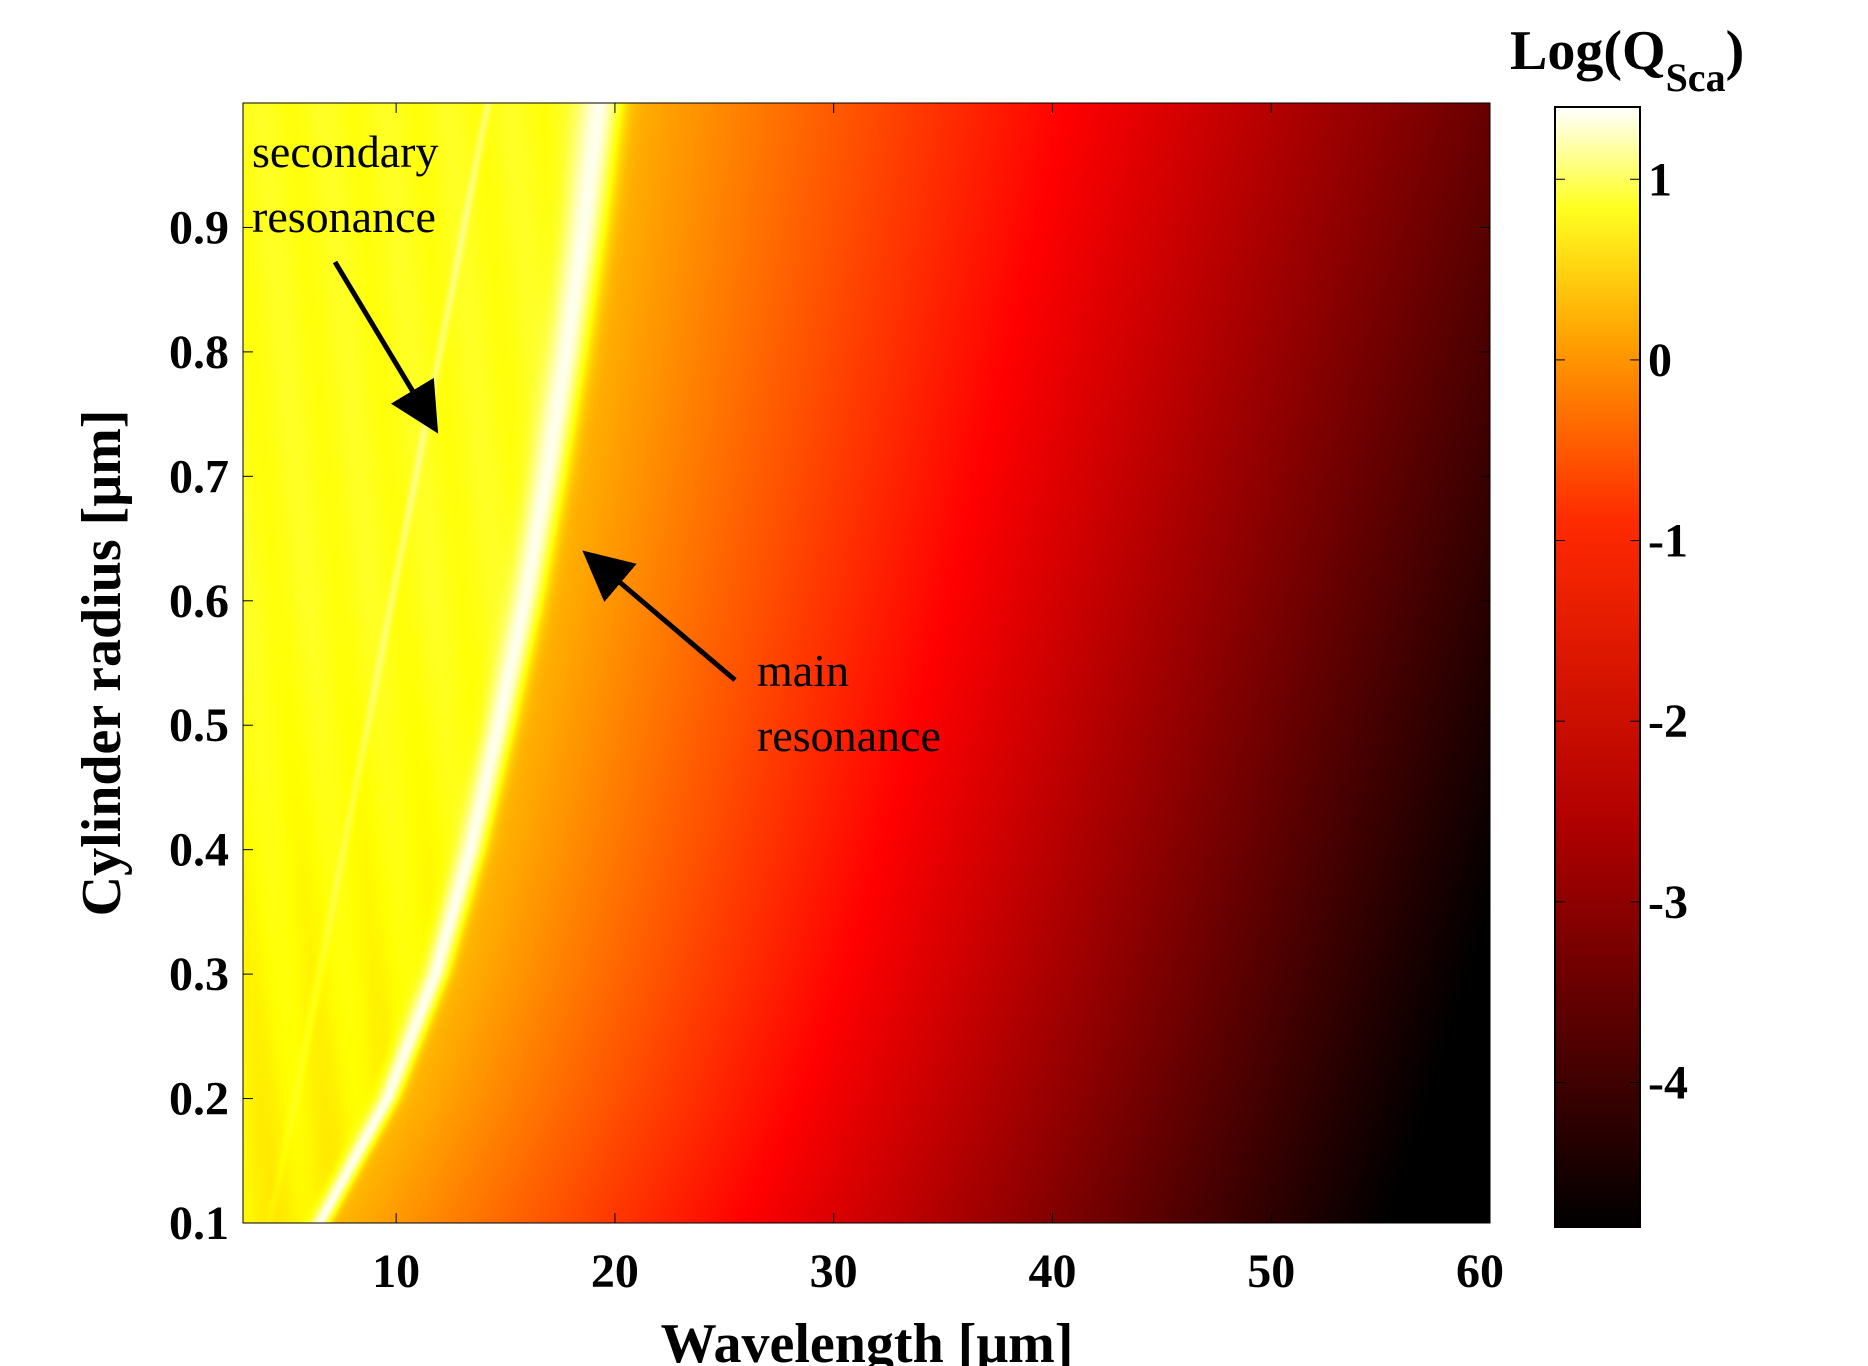  Describe the element at coordinates (1668, 902) in the screenshot. I see `colorbar-tick-label: -3` at that location.